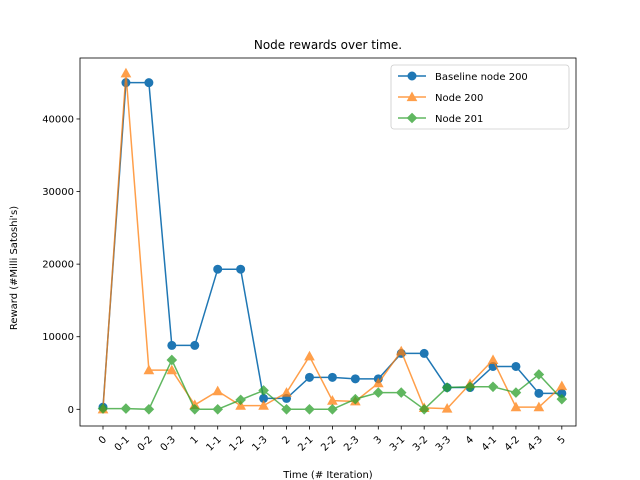  What do you see at coordinates (351, 443) in the screenshot?
I see `x-tick-label: 2-3` at bounding box center [351, 443].